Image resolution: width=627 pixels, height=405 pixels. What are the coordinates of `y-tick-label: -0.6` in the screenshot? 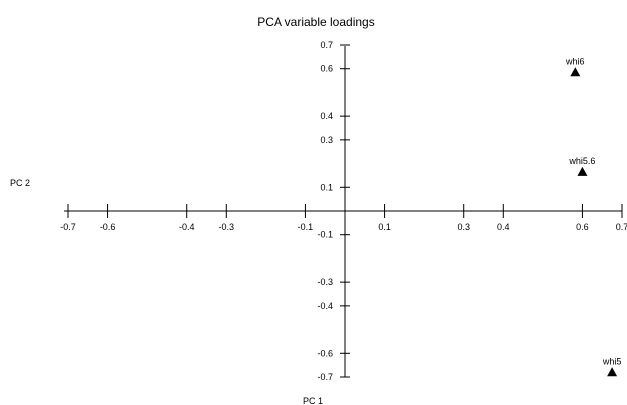 It's located at (325, 353).